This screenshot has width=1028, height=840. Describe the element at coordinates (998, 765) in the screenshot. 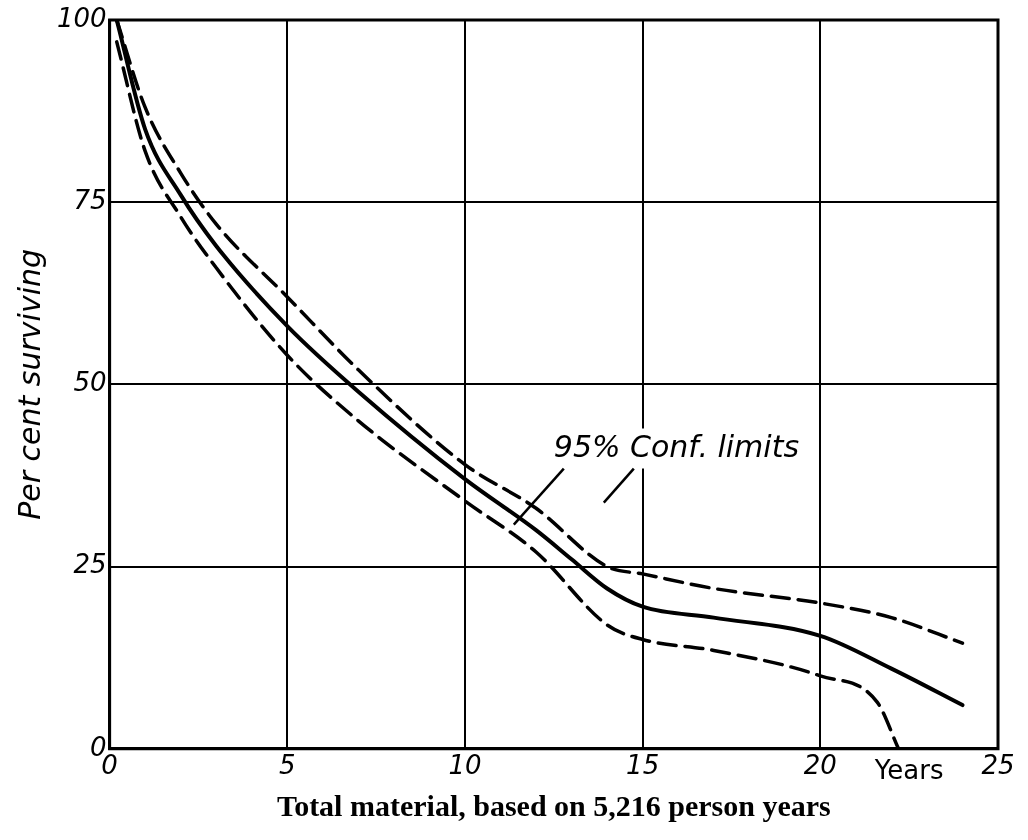

I see `x-tick-label: 25` at that location.